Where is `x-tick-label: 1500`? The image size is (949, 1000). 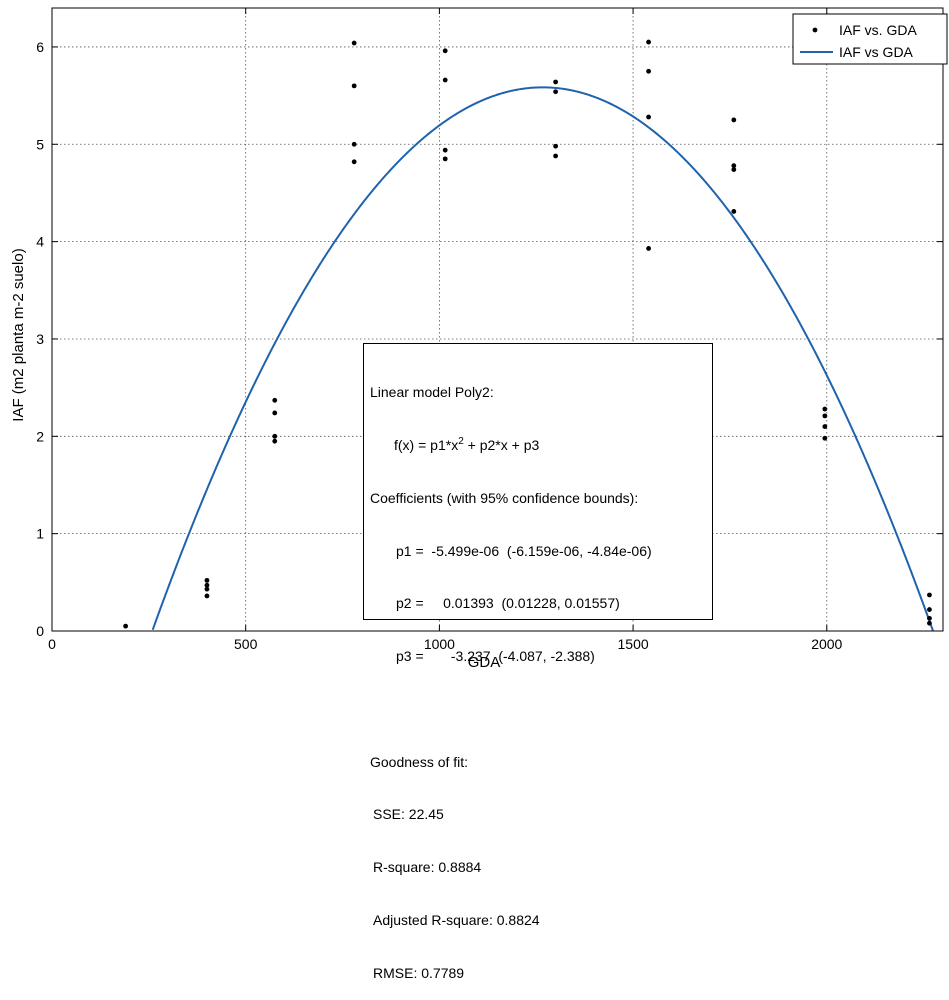 x-tick-label: 1500 is located at coordinates (633, 644).